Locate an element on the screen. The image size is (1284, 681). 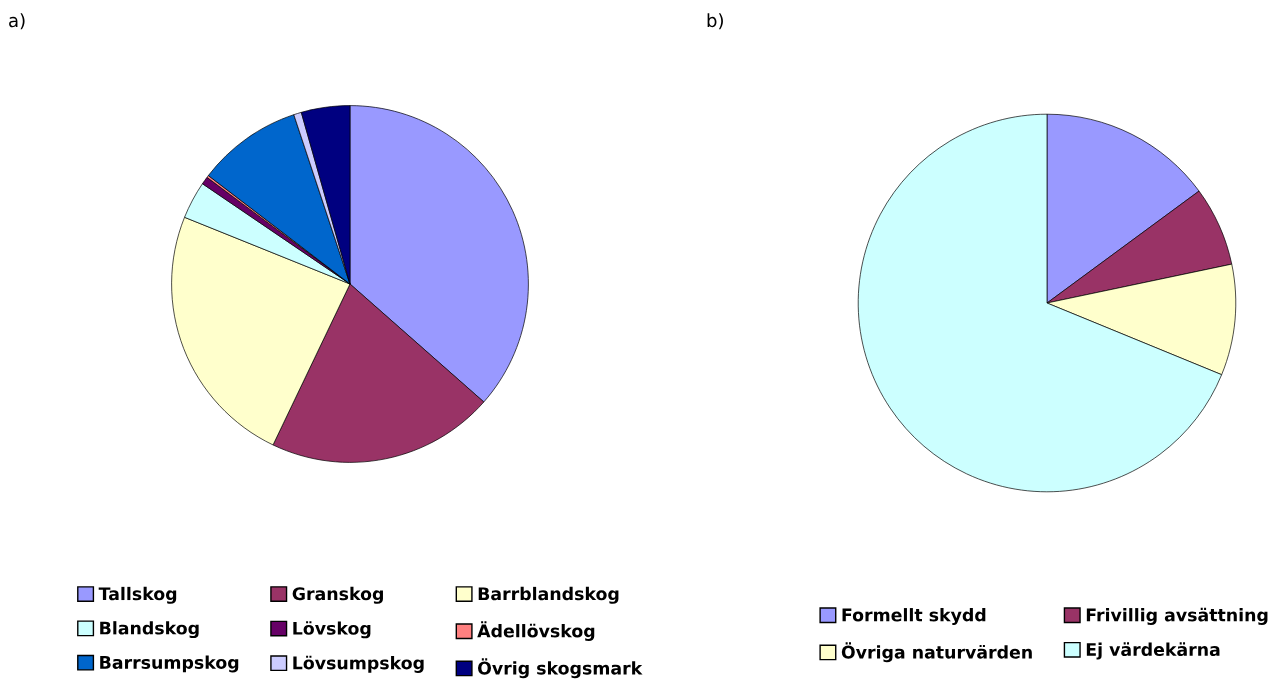
legend-label: Granskog is located at coordinates (337, 595).